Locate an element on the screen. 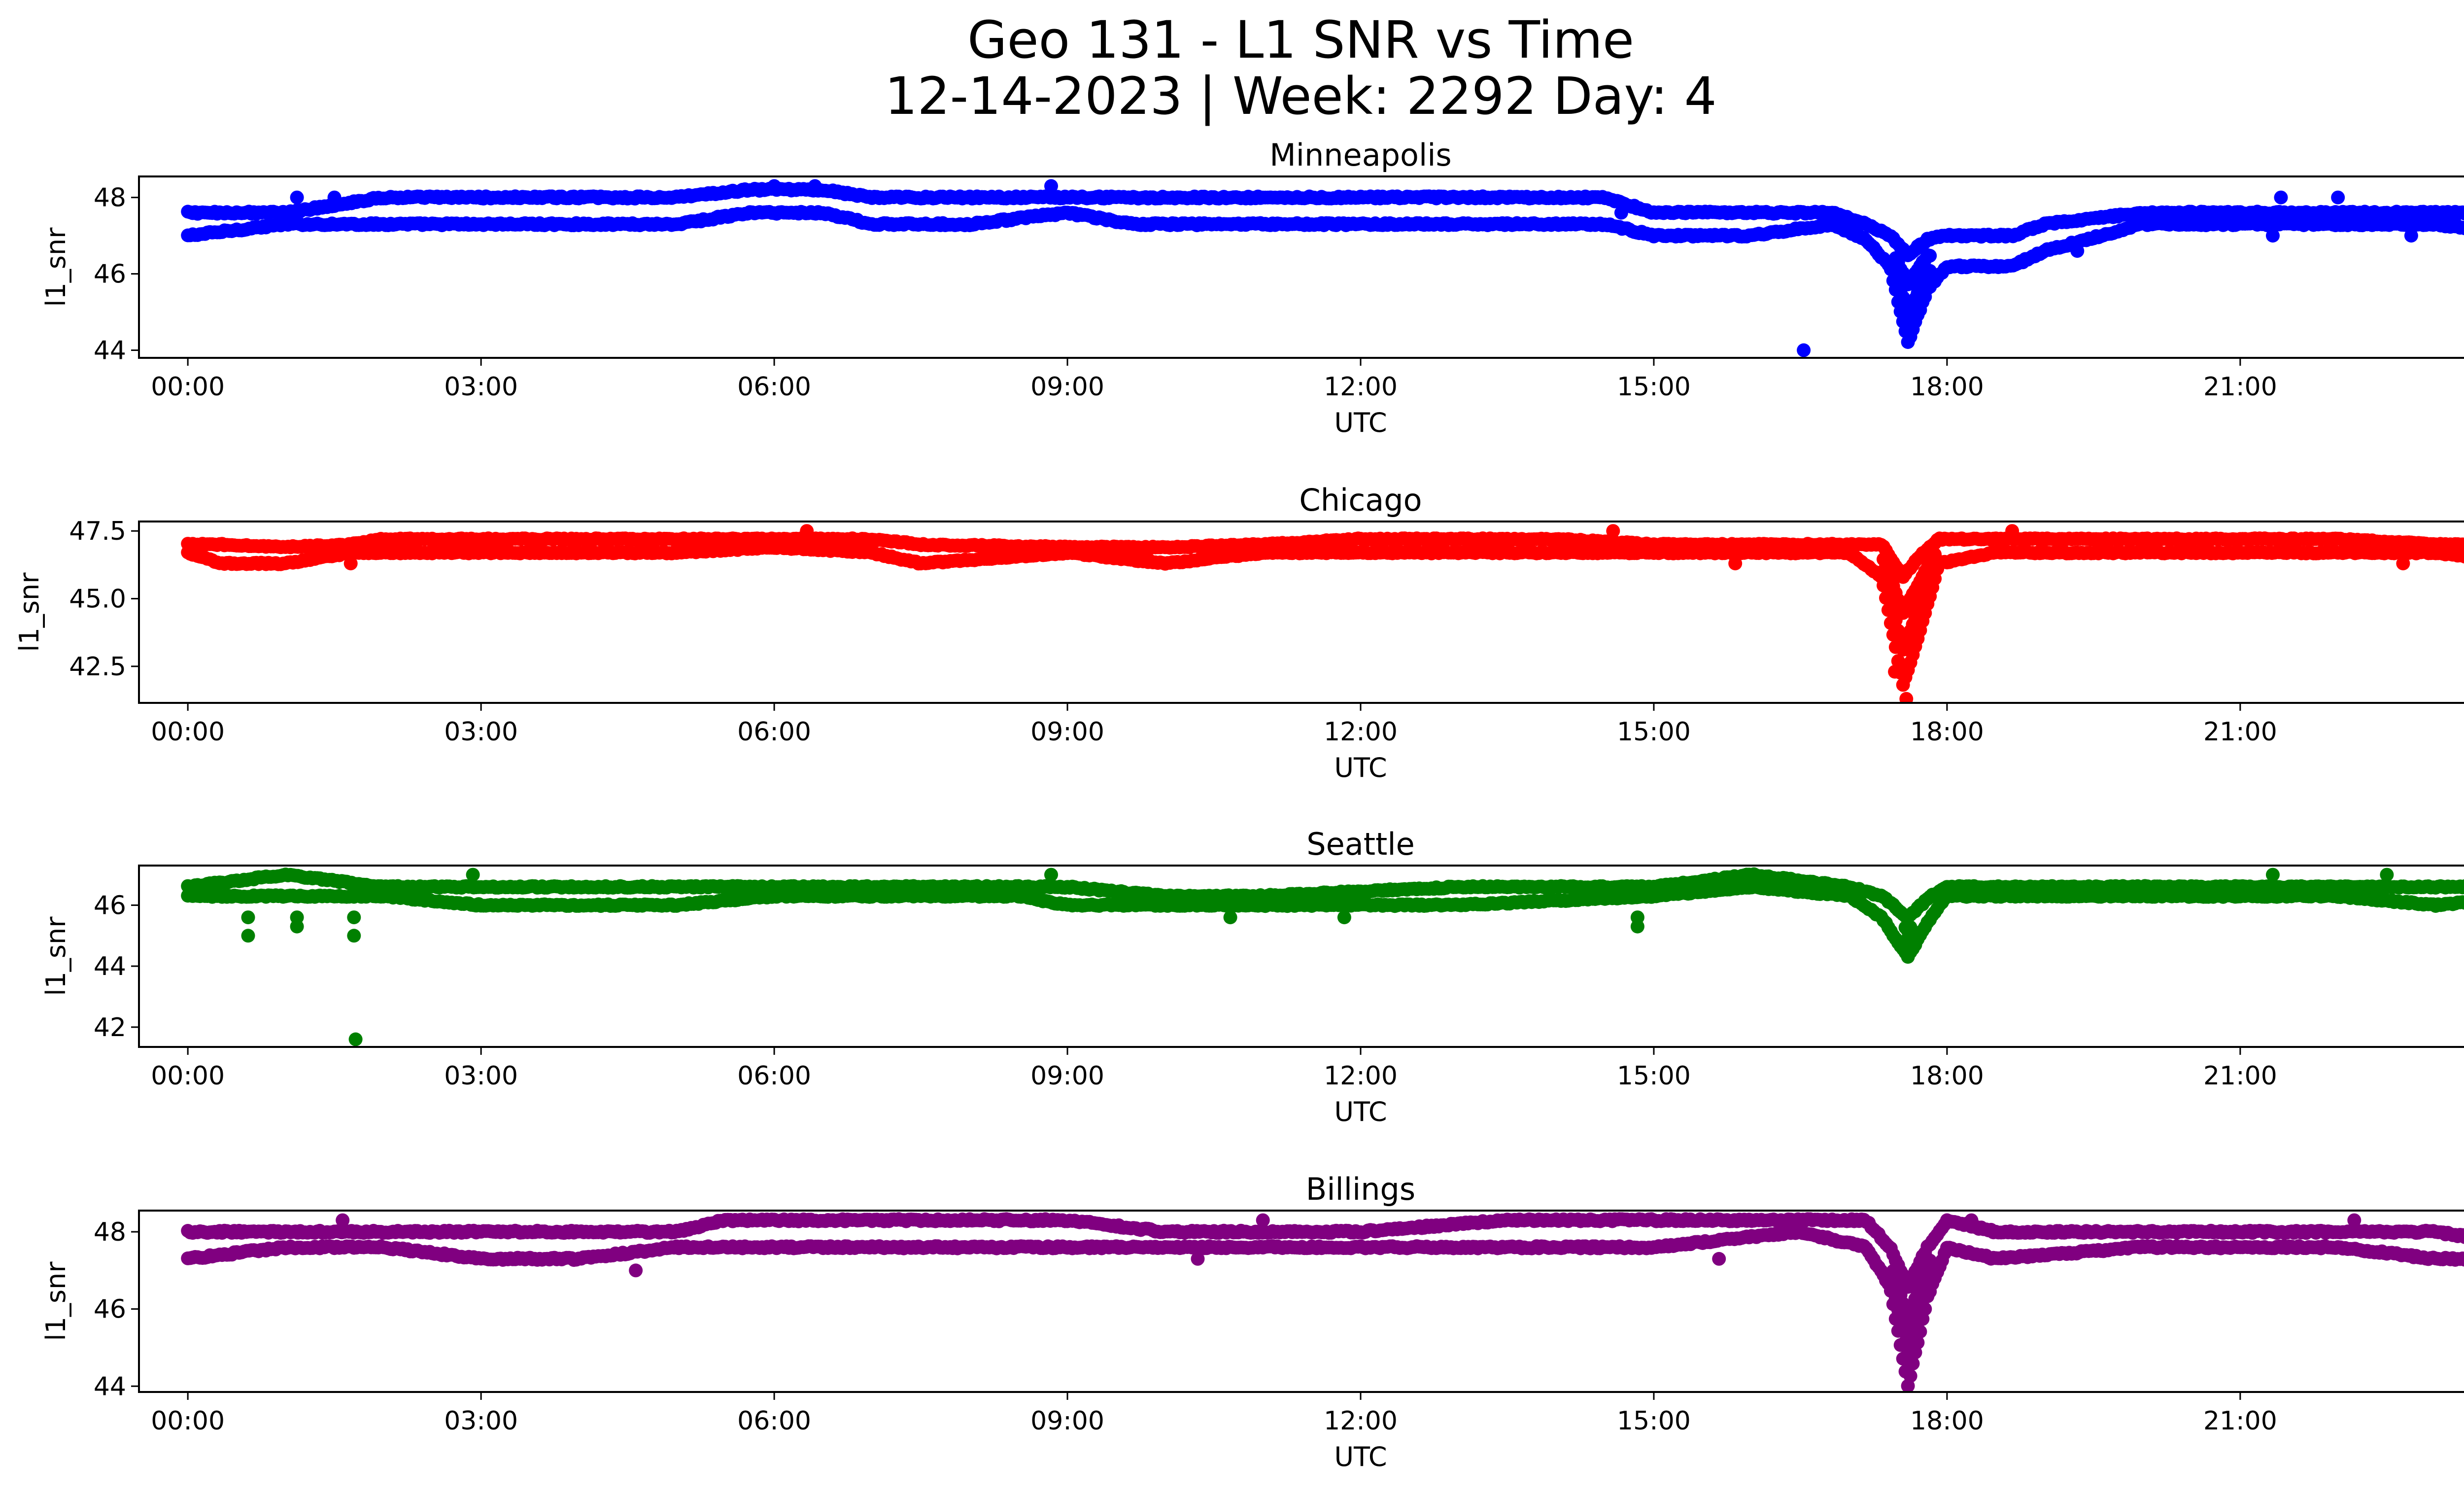 The image size is (2464, 1495). y-tick-label: 46 is located at coordinates (110, 274).